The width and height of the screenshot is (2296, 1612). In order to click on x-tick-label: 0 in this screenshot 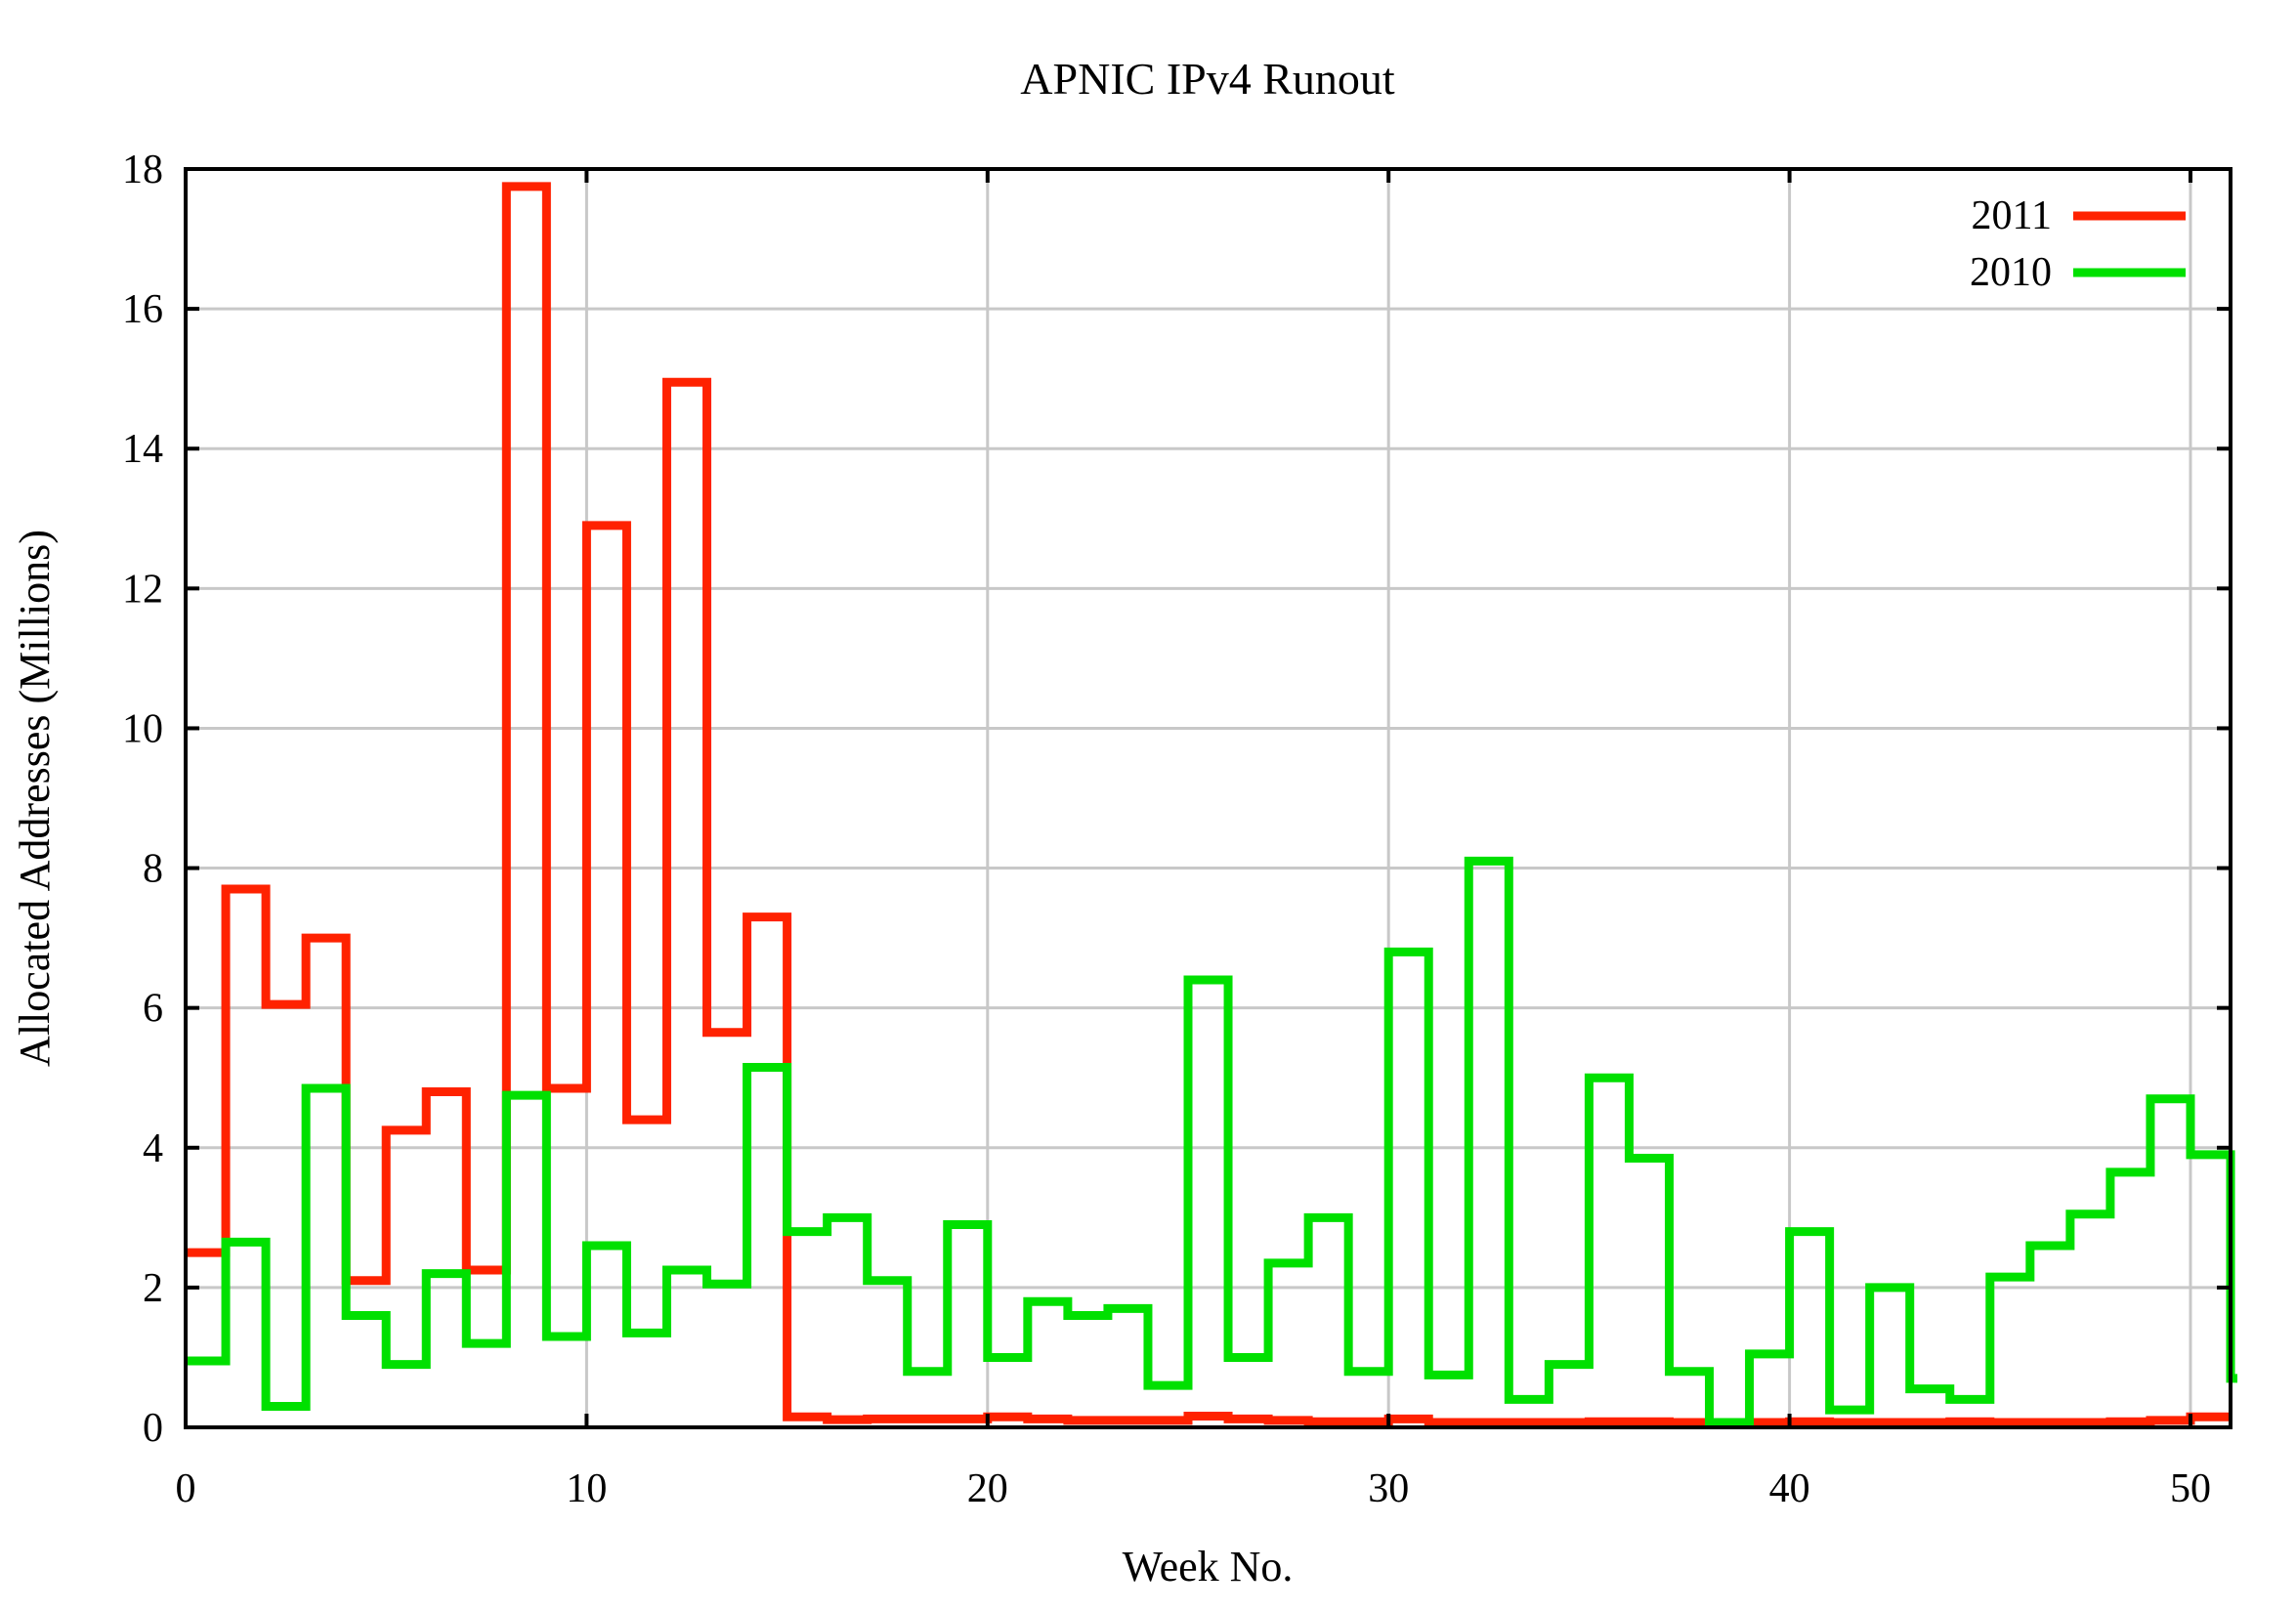, I will do `click(186, 1488)`.